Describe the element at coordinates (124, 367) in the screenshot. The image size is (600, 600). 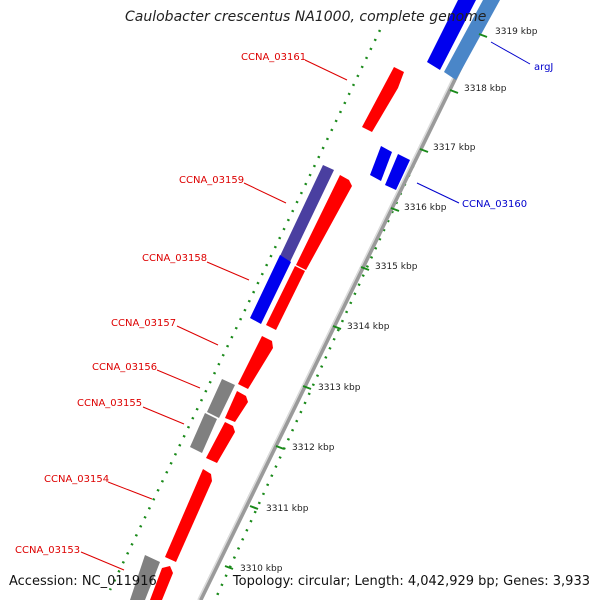
I see `gene-label-ccna-03156: CCNA_03156` at that location.